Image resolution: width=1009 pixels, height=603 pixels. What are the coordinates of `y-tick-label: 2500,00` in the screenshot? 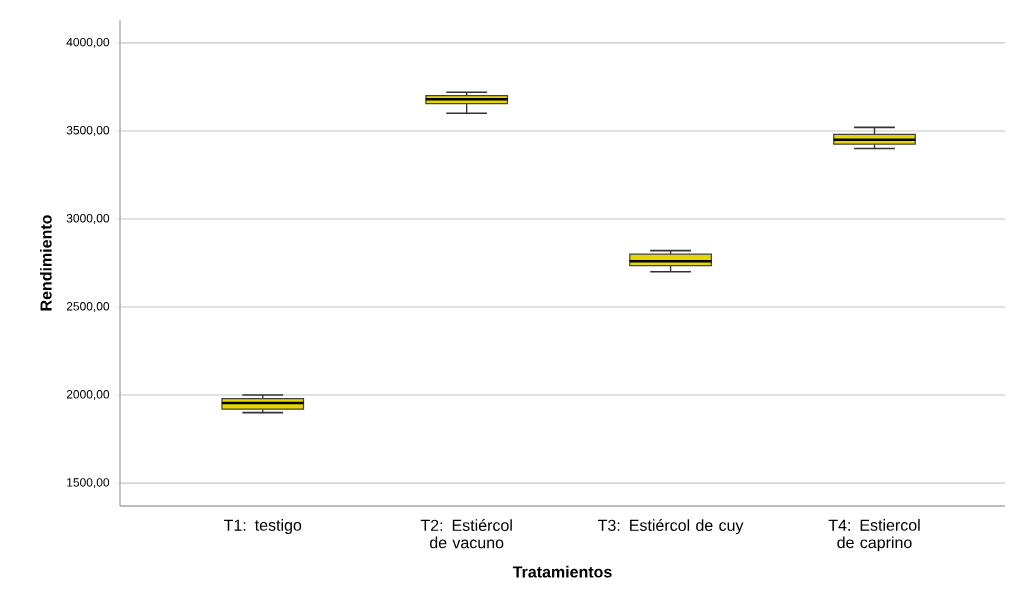 It's located at (88, 307).